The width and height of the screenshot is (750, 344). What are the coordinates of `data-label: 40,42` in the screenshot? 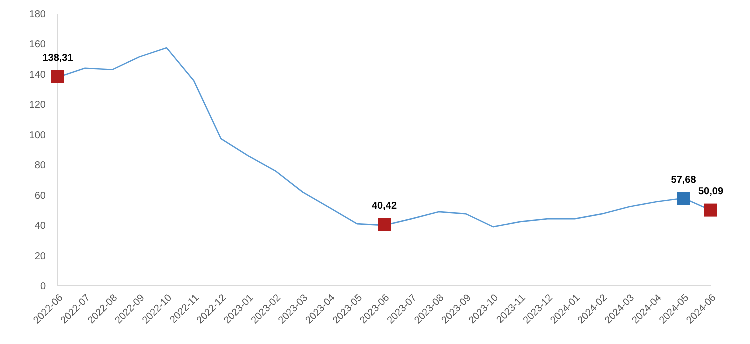 It's located at (385, 206).